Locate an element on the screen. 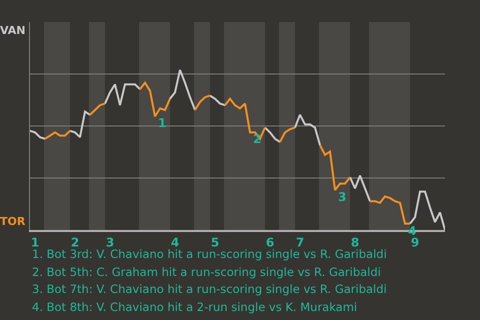 Image resolution: width=480 pixels, height=320 pixels. text: TOR is located at coordinates (13, 221).